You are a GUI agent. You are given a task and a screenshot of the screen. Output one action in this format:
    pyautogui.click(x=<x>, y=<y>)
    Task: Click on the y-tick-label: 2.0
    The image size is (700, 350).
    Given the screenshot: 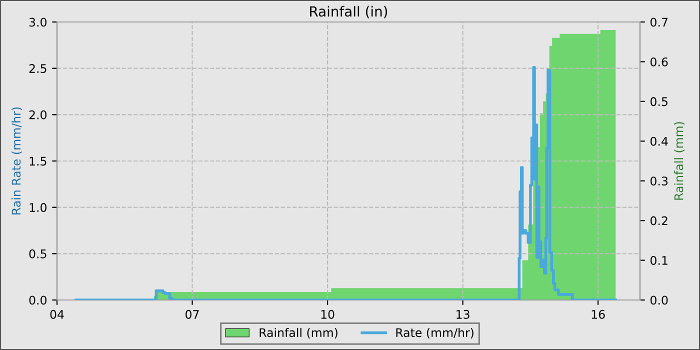 What is the action you would take?
    pyautogui.click(x=37, y=115)
    